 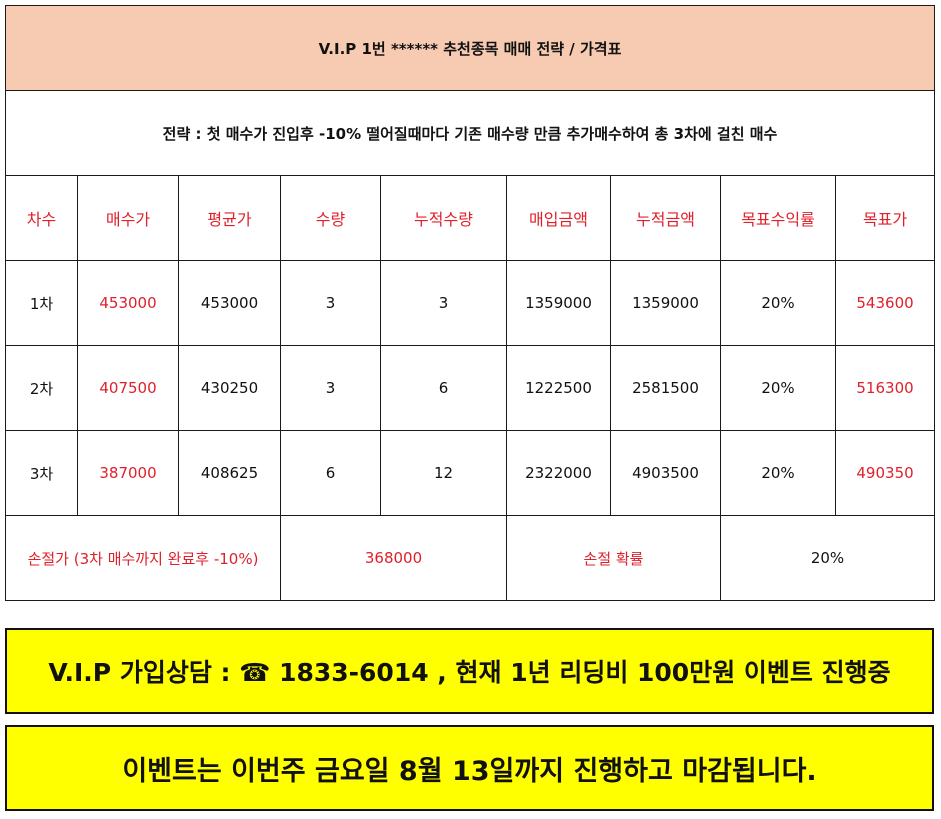 What do you see at coordinates (827, 558) in the screenshot?
I see `stop-loss-prob-value: 20%` at bounding box center [827, 558].